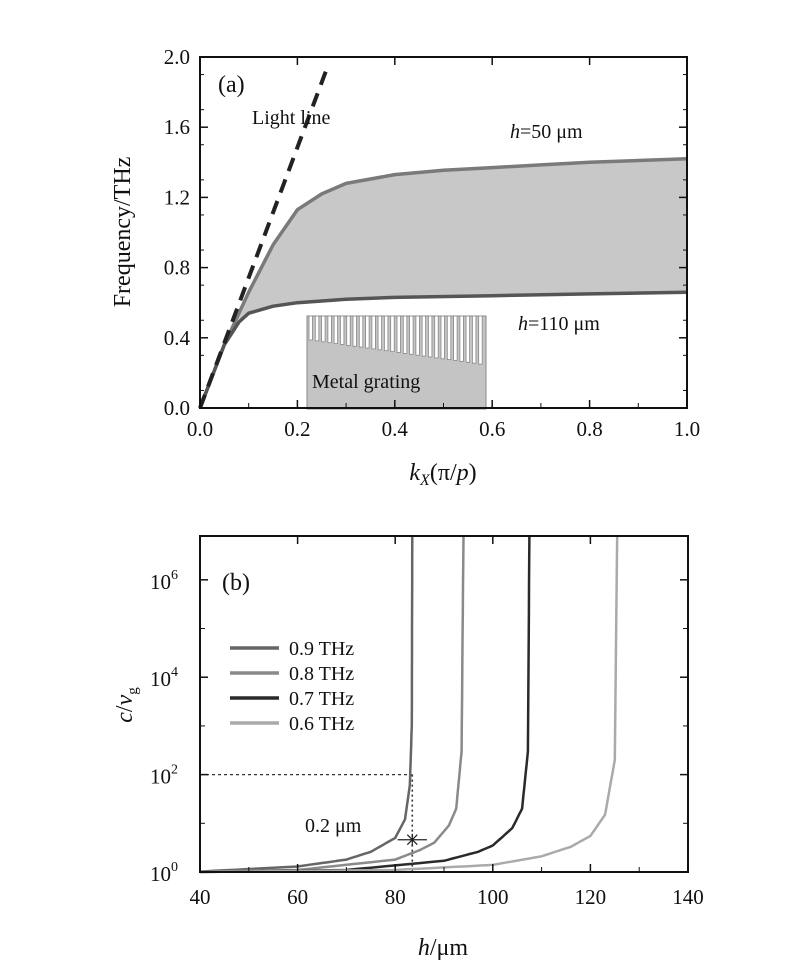  I want to click on legend: 0.9 THz 0.8 THz 0.7 THz 0.6 THz, so click(292, 686).